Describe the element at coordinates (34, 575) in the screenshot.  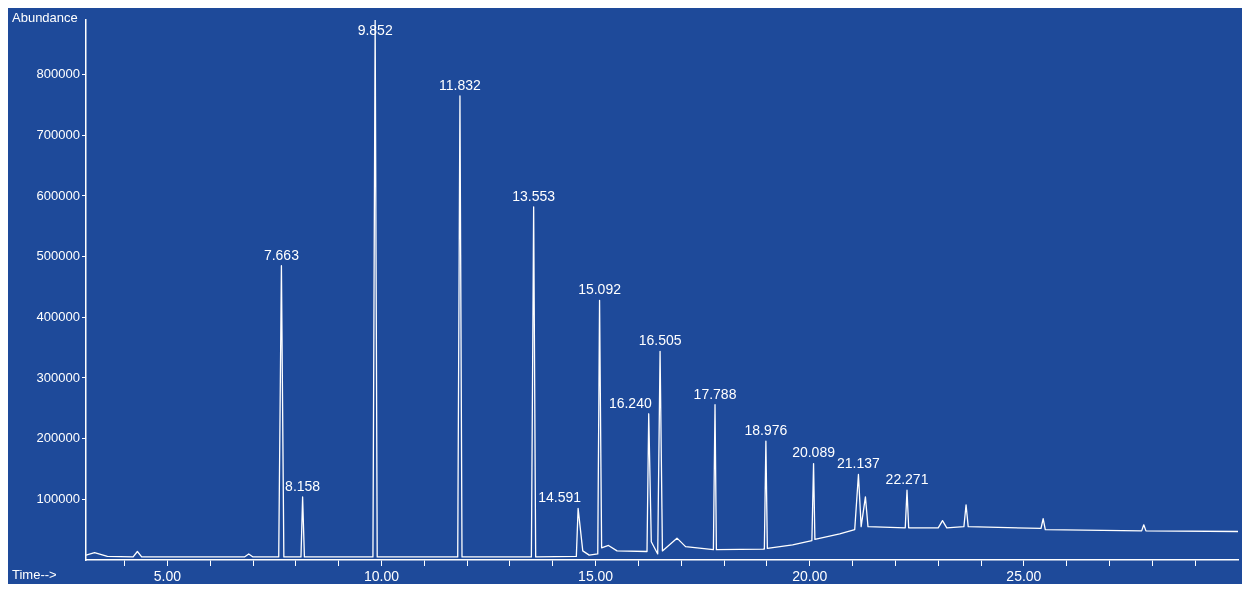
I see `x-axis-title: Time-->` at that location.